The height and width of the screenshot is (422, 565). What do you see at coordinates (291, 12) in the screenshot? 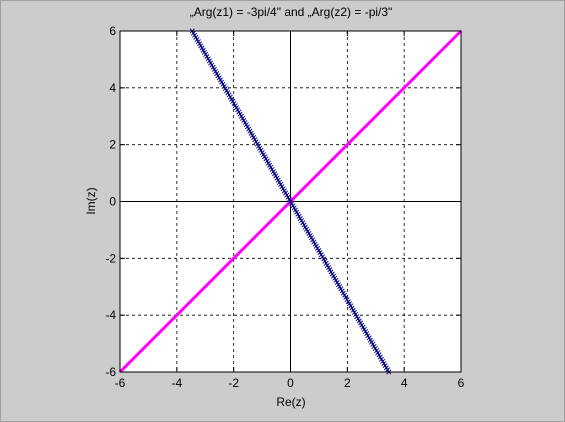
I see `chart-title: „Arg(z1) = -3pi/4" and „Arg(z2) = -pi/3"` at bounding box center [291, 12].